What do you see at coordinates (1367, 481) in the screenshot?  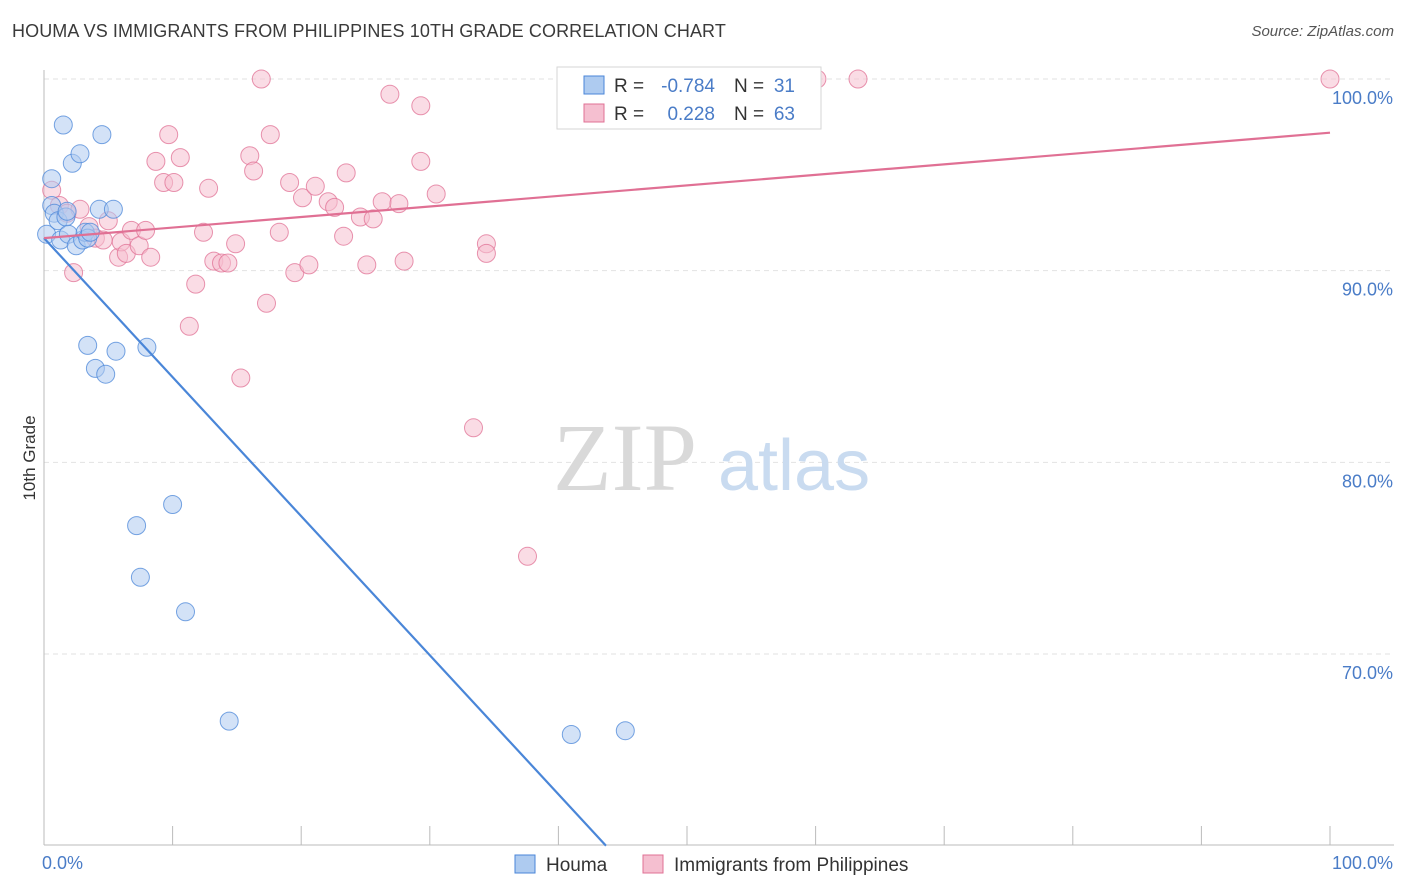 I see `y-tick-label-80: 80.0%` at bounding box center [1367, 481].